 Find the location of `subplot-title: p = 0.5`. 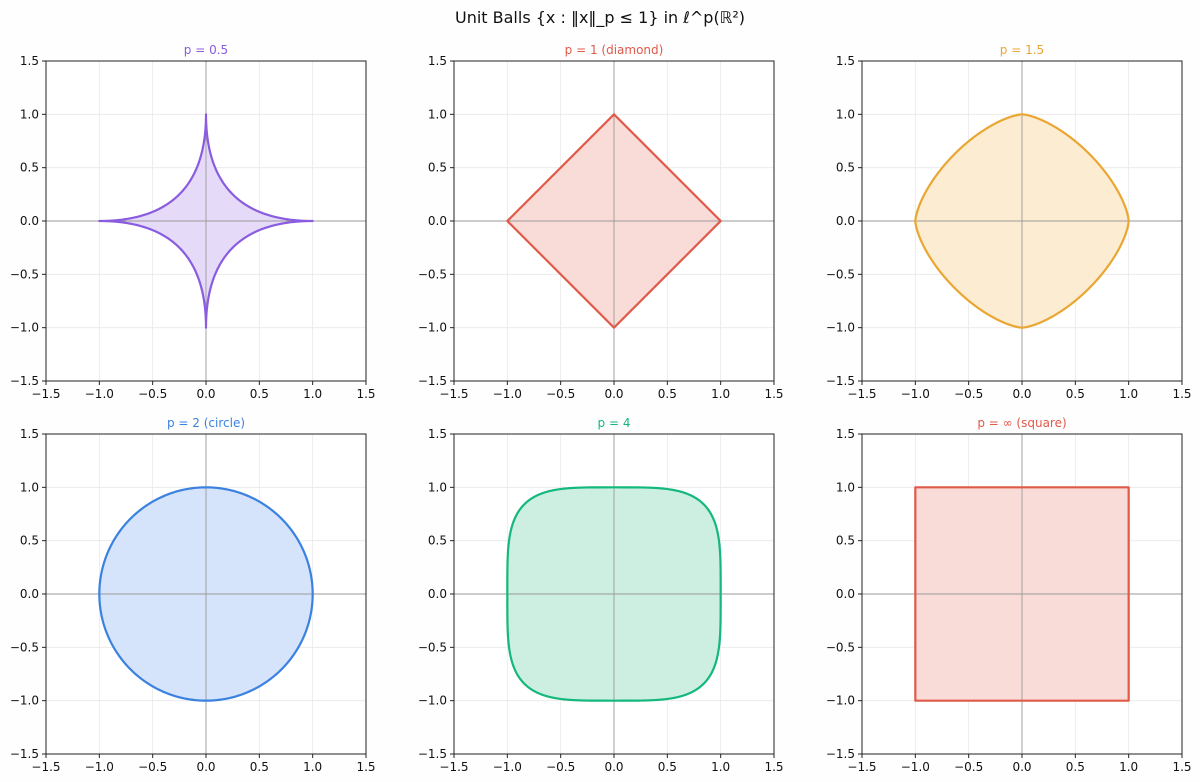

subplot-title: p = 0.5 is located at coordinates (206, 50).